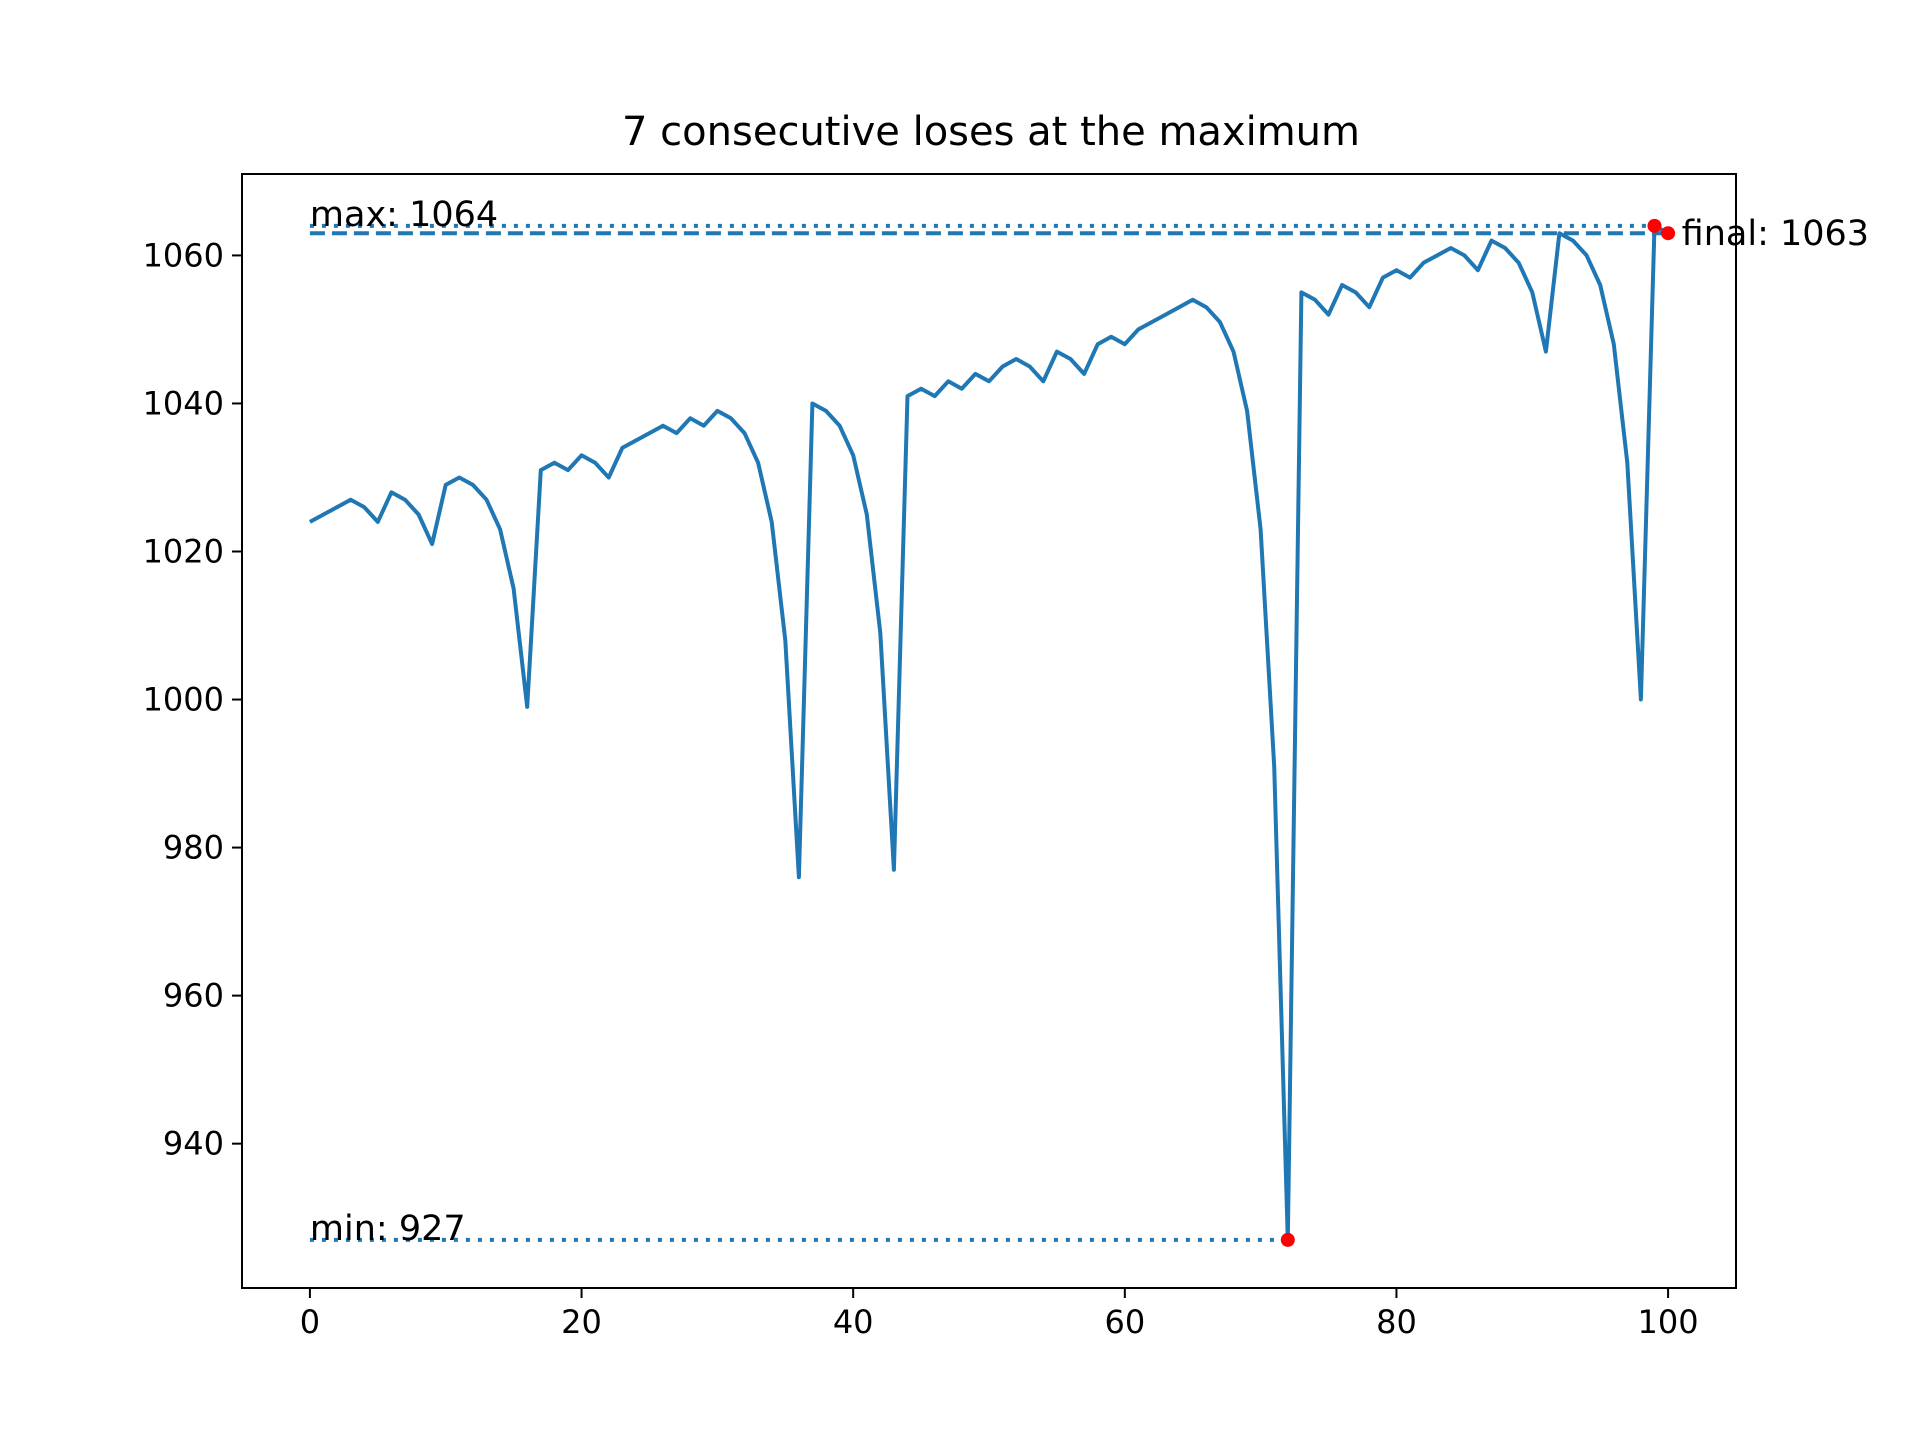  What do you see at coordinates (1124, 1322) in the screenshot?
I see `x-tick-label-3: 60` at bounding box center [1124, 1322].